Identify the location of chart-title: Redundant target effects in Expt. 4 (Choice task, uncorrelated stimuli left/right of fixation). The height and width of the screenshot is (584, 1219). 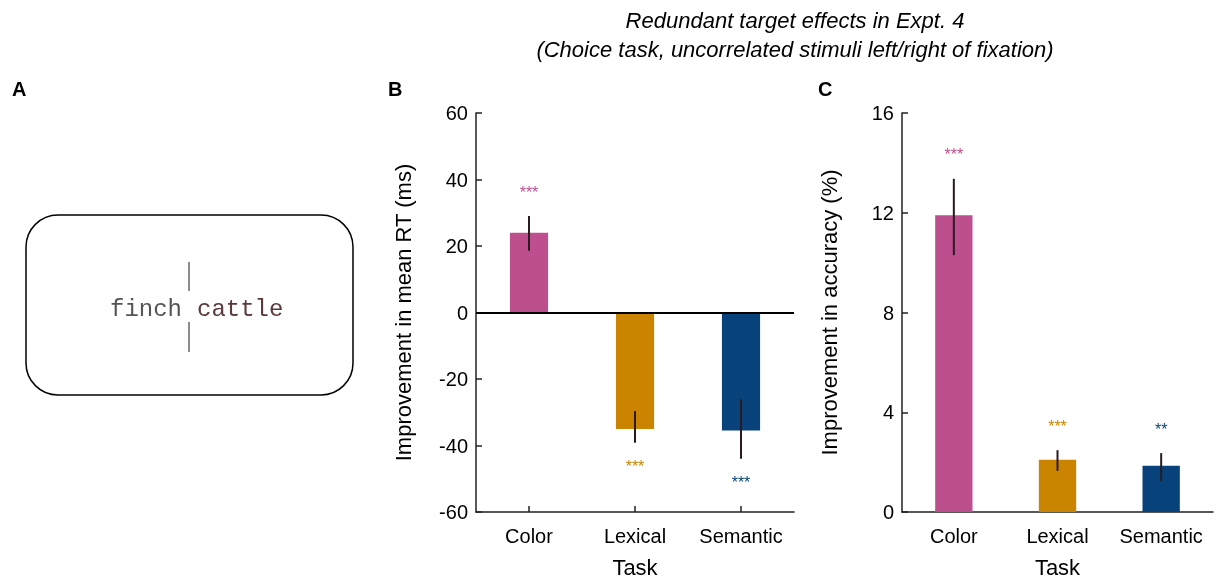
(795, 35).